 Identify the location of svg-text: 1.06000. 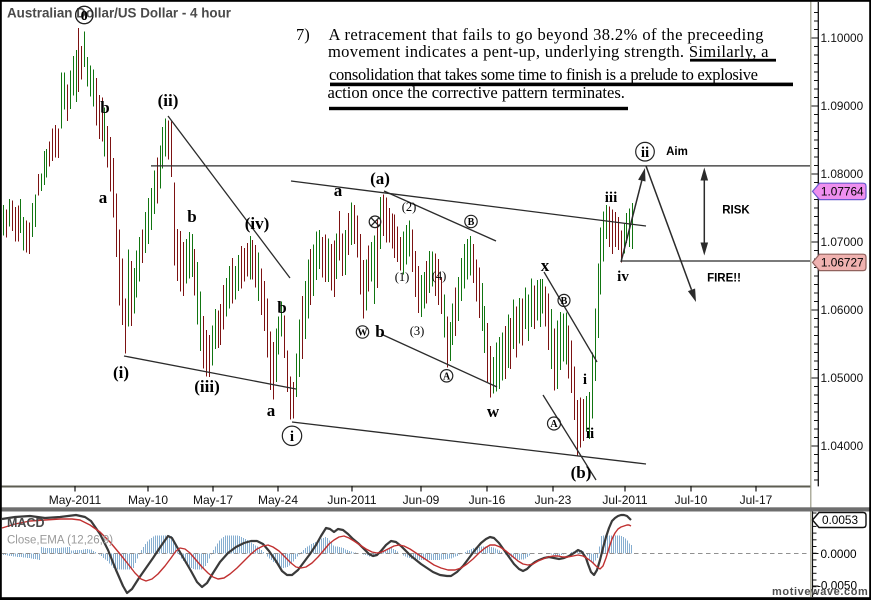
(842, 310).